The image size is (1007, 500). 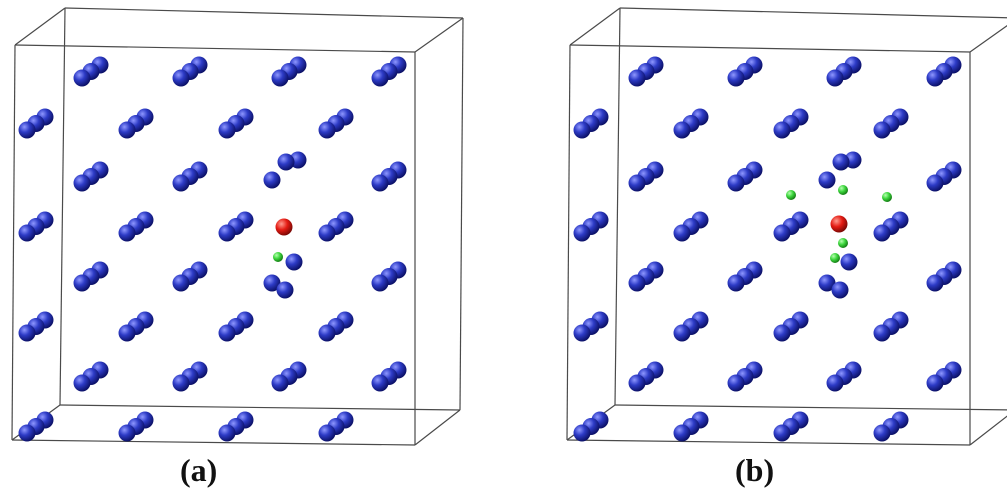 What do you see at coordinates (755, 470) in the screenshot?
I see `panel-b-label: (b)` at bounding box center [755, 470].